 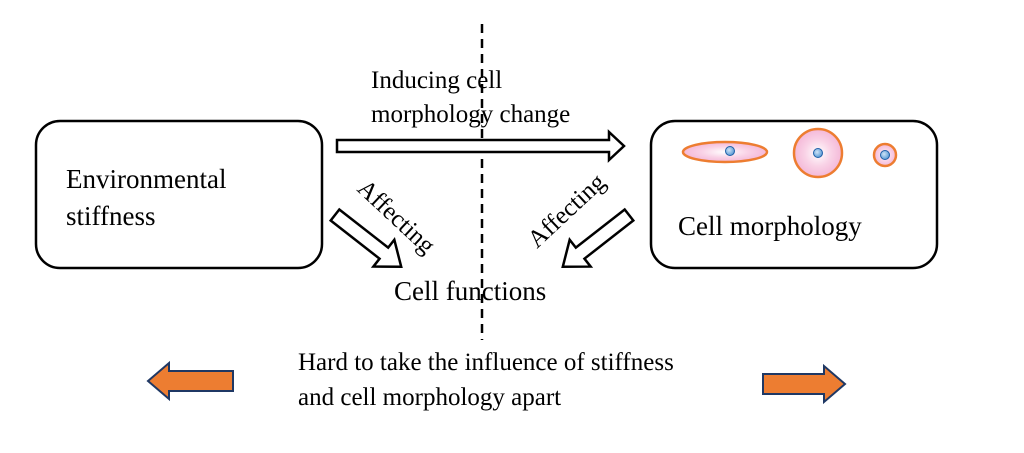 What do you see at coordinates (470, 291) in the screenshot?
I see `cell-functions-label: Cell functions` at bounding box center [470, 291].